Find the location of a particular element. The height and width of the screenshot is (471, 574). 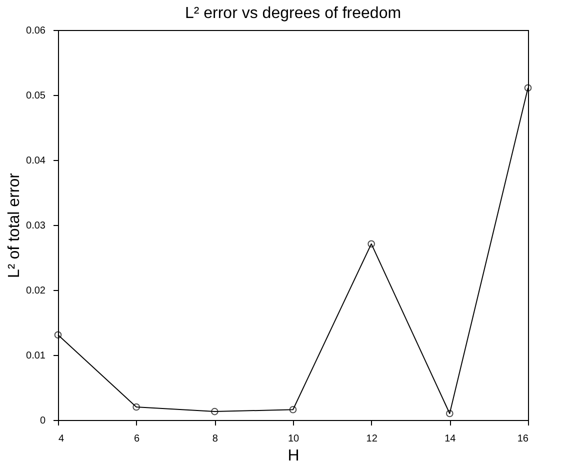

x-tick-label: 12 is located at coordinates (372, 439).